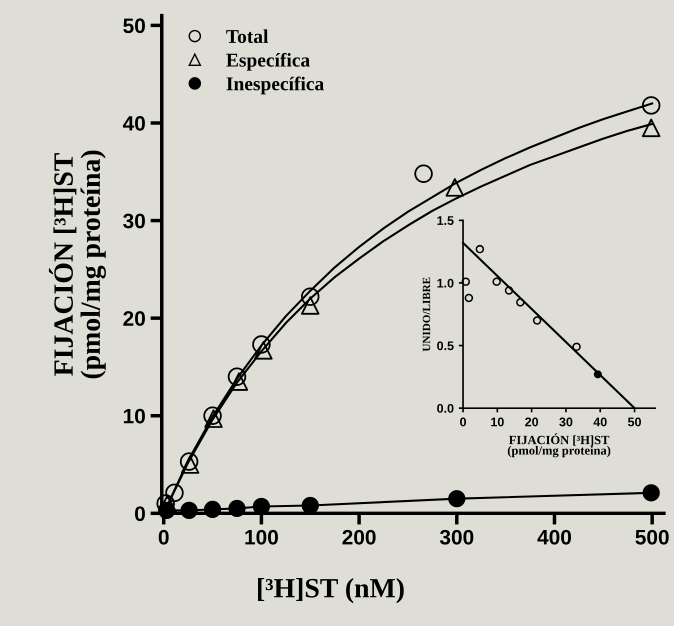  I want to click on y-tick-label: 20, so click(134, 318).